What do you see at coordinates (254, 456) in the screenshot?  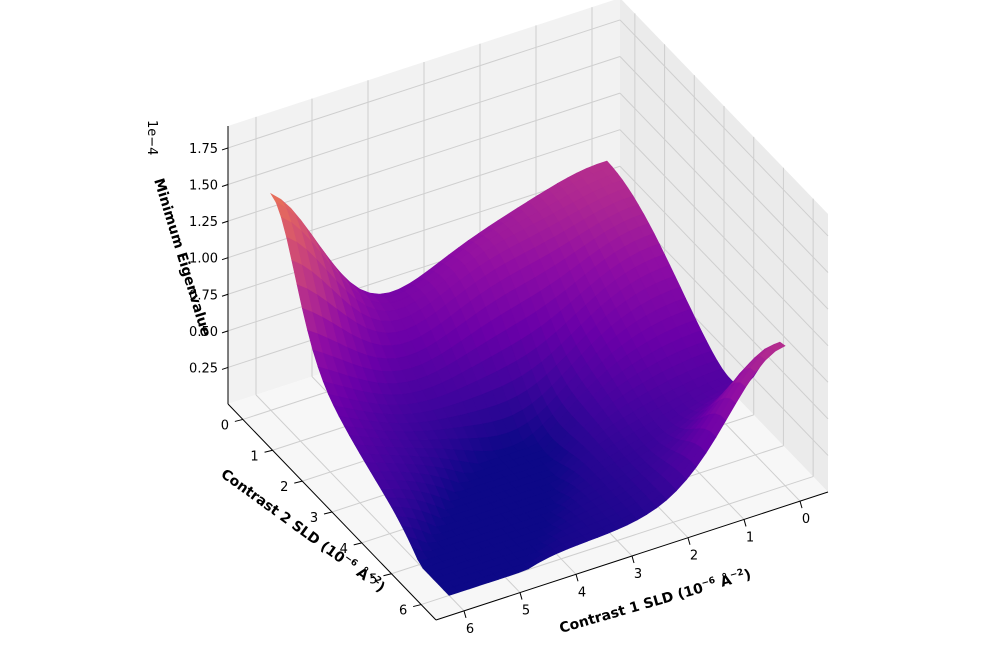 I see `x2-tick-label: 1` at bounding box center [254, 456].